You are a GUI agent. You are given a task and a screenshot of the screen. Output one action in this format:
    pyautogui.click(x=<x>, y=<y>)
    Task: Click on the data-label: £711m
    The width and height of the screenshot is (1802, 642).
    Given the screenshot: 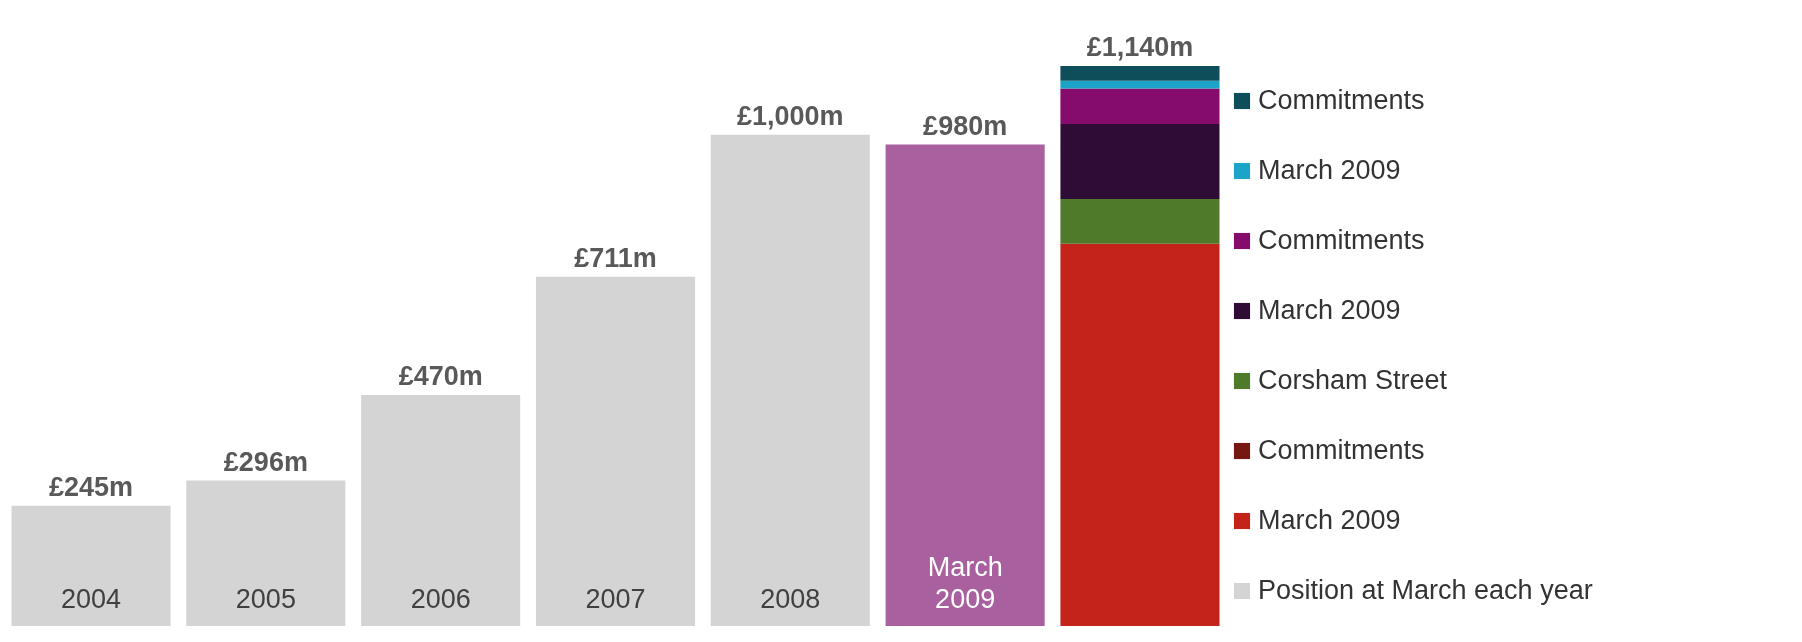 What is the action you would take?
    pyautogui.click(x=615, y=257)
    